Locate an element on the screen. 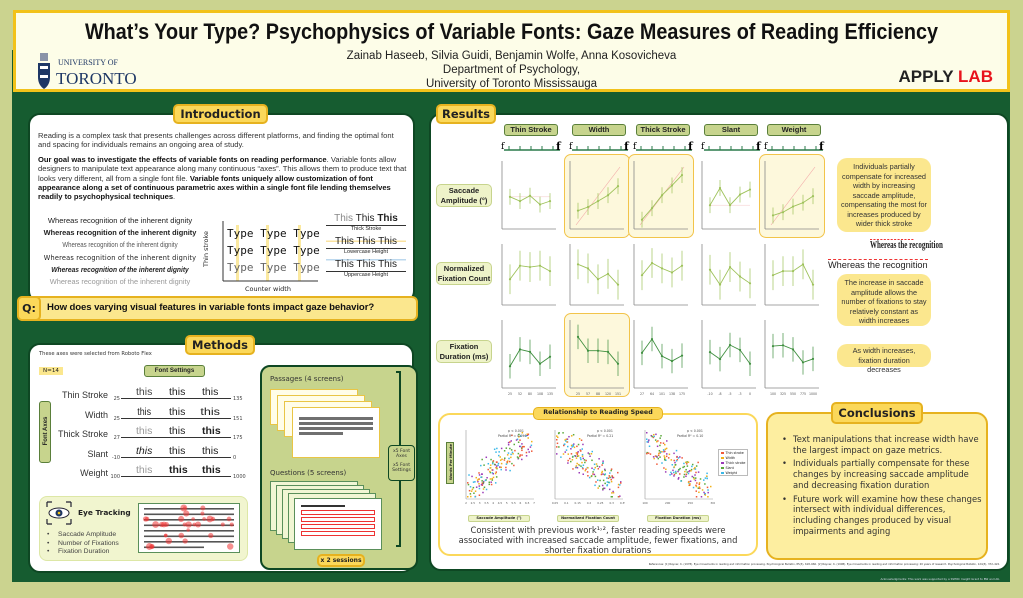 This screenshot has width=1023, height=598. highlight-box is located at coordinates (597, 355).